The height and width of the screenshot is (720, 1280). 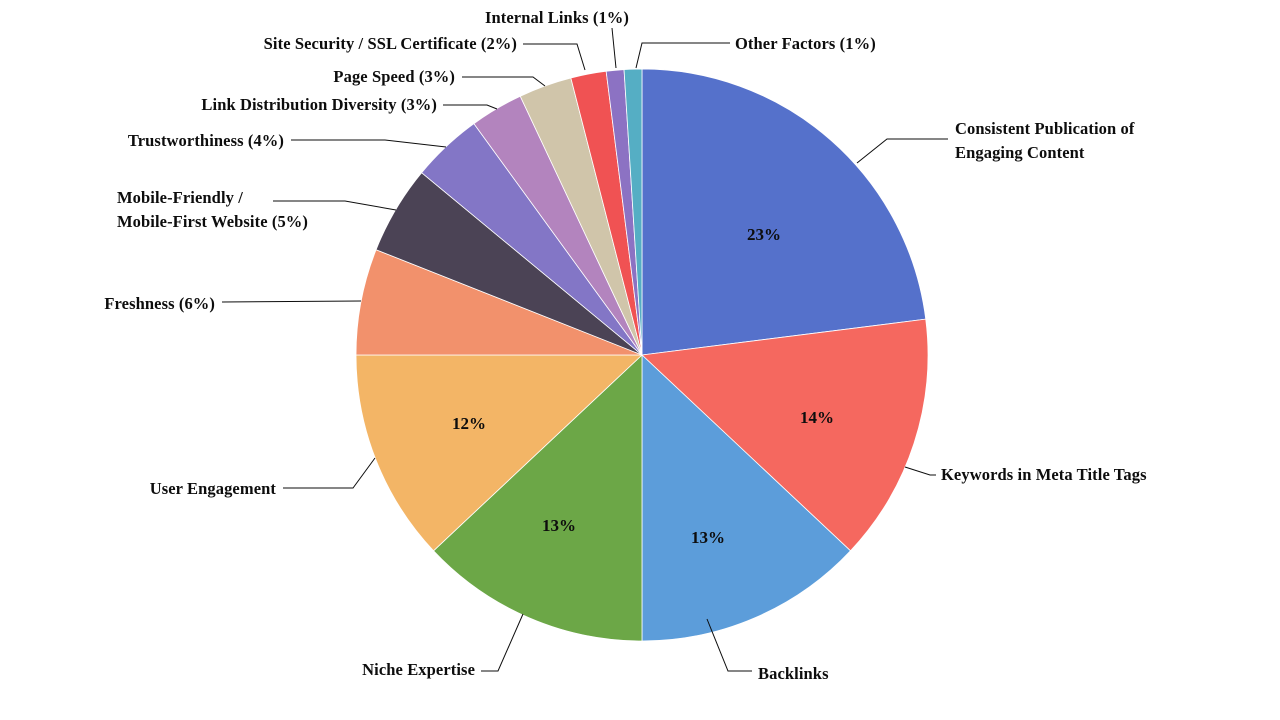 What do you see at coordinates (920, 471) in the screenshot?
I see `leader-line-keywords-in-meta-title-tags` at bounding box center [920, 471].